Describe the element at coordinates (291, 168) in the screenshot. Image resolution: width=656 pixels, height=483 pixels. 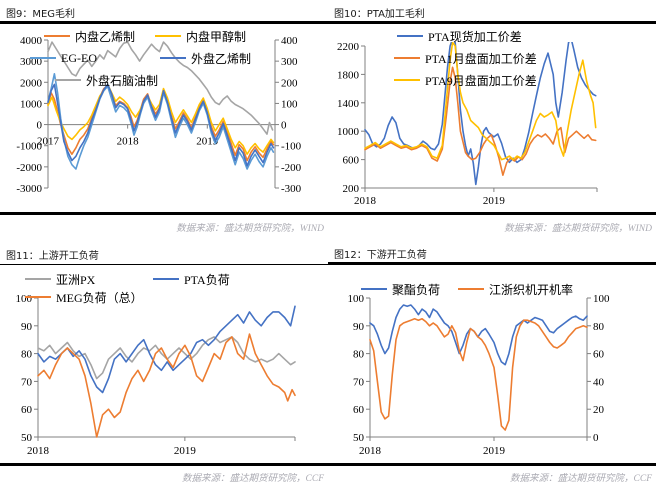
I see `y-axis-right-label: -200` at that location.